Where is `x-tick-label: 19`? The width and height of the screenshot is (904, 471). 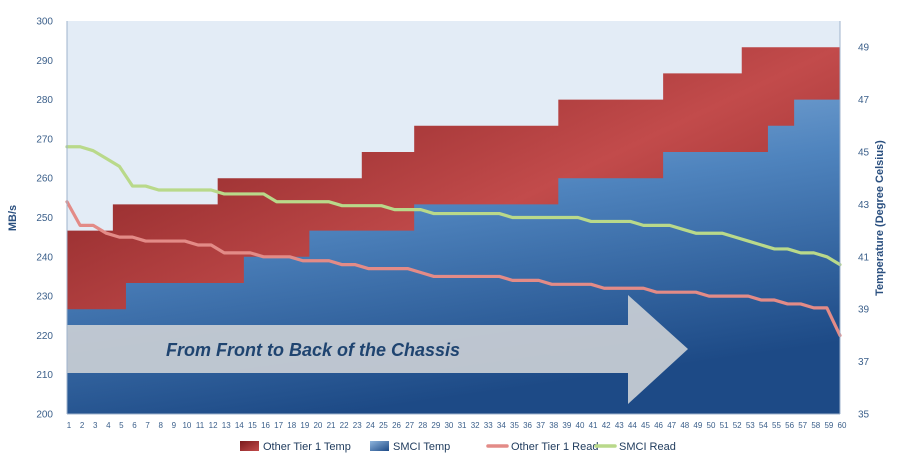 x-tick-label: 19 is located at coordinates (304, 425).